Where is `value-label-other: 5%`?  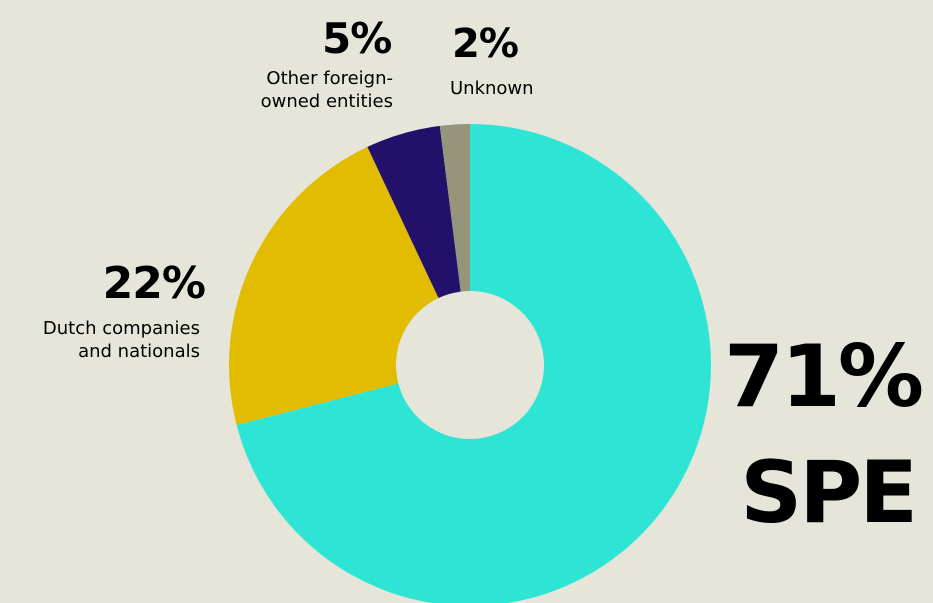 value-label-other: 5% is located at coordinates (357, 38).